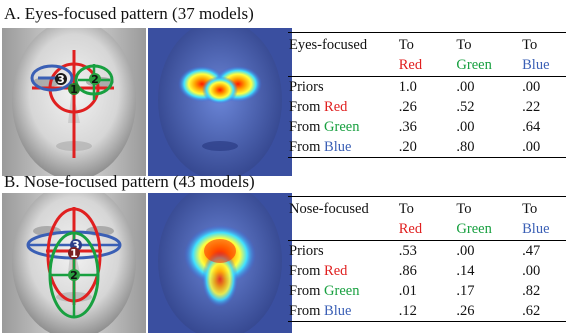 Image resolution: width=567 pixels, height=333 pixels. I want to click on corner-label: Nose-focused, so click(343, 207).